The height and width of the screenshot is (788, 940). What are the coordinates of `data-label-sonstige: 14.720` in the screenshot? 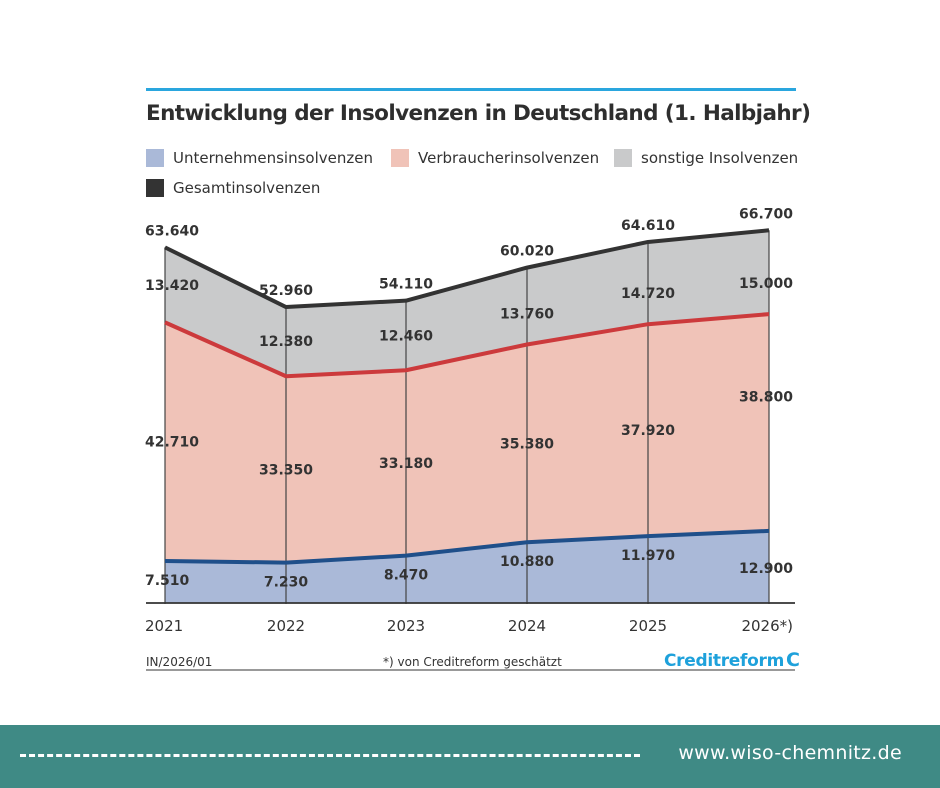 It's located at (648, 294).